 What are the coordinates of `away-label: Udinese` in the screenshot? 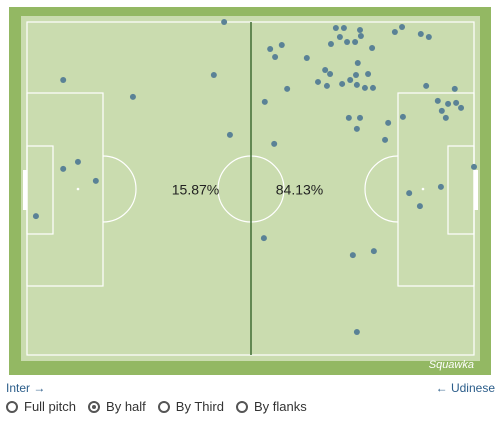 It's located at (472, 388).